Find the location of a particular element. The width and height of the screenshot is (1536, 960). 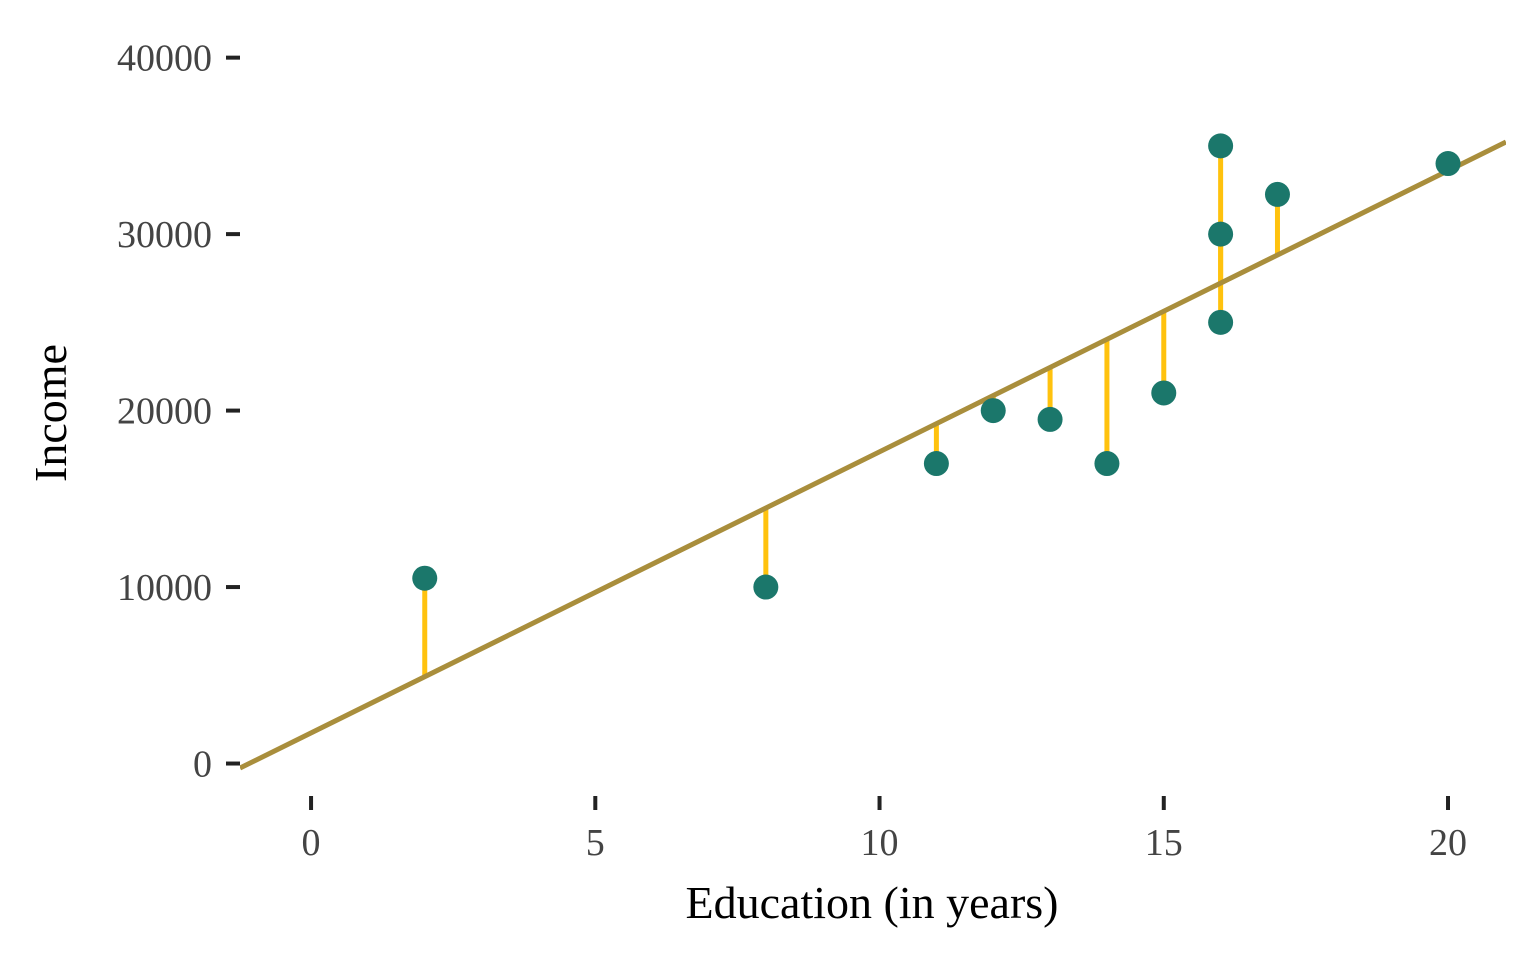

y-tick-label: 0 is located at coordinates (202, 765).